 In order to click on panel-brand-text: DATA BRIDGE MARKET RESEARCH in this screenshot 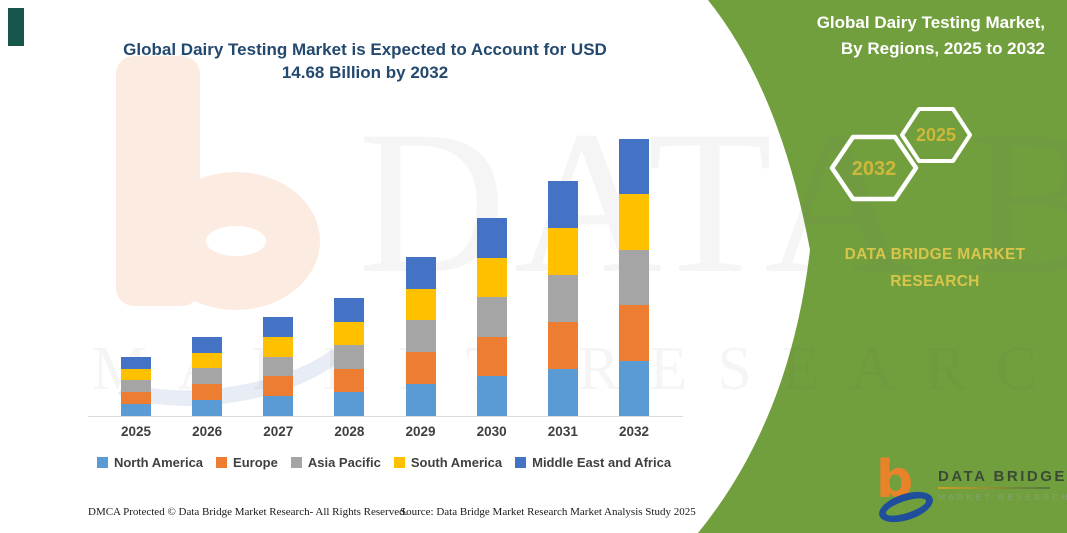, I will do `click(935, 268)`.